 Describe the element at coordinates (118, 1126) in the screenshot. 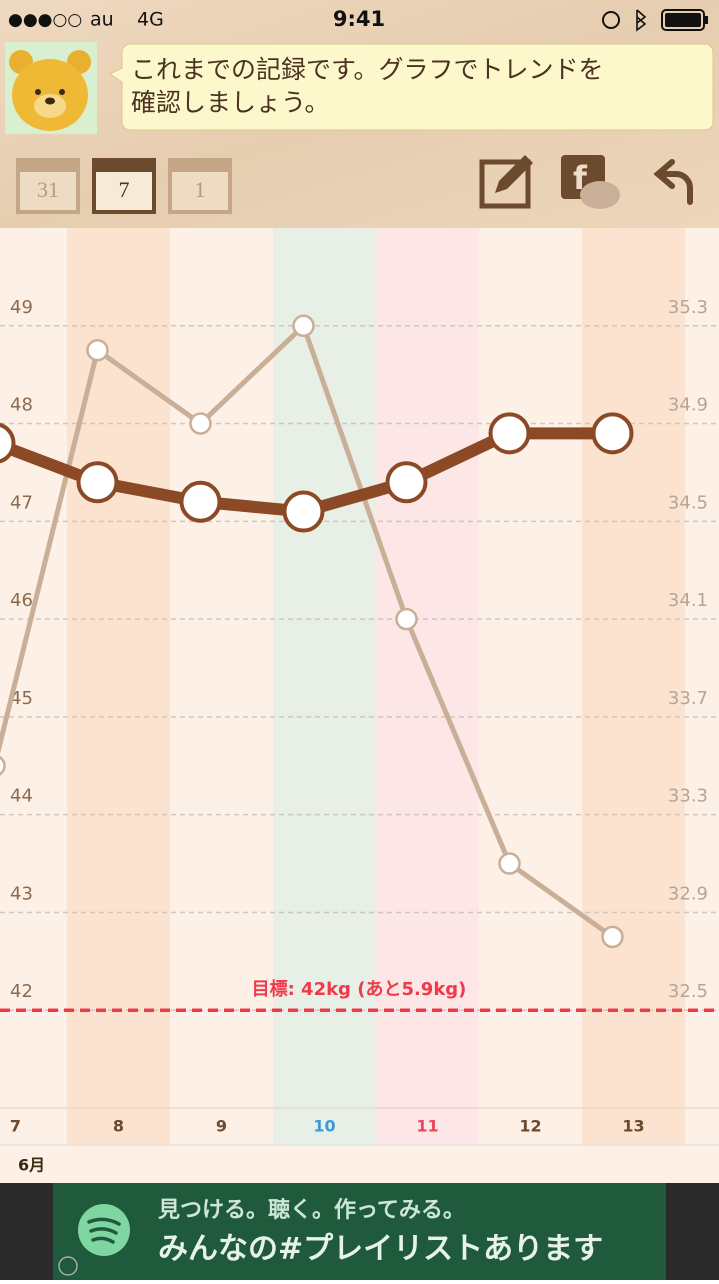

I see `x-tick-label: 8` at that location.